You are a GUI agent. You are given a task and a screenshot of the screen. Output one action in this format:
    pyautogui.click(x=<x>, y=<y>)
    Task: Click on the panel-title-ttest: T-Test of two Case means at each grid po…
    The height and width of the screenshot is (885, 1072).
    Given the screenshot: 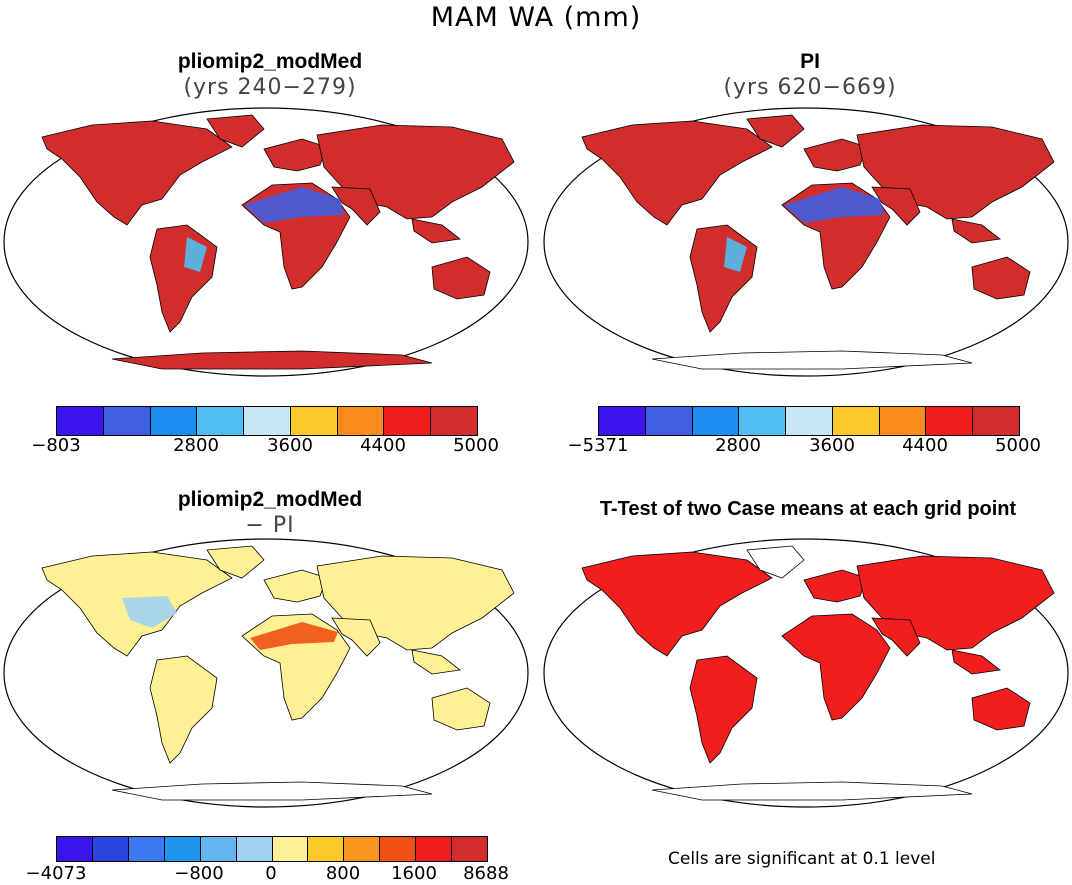 What is the action you would take?
    pyautogui.click(x=808, y=509)
    